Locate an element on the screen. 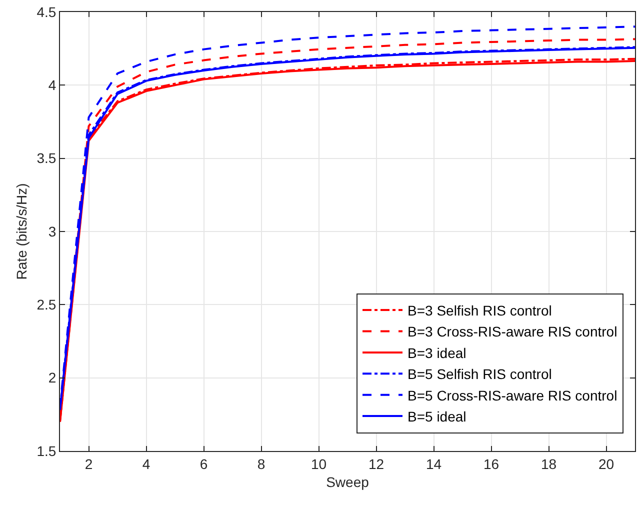 The width and height of the screenshot is (639, 506). x-axis-title: Sweep is located at coordinates (348, 482).